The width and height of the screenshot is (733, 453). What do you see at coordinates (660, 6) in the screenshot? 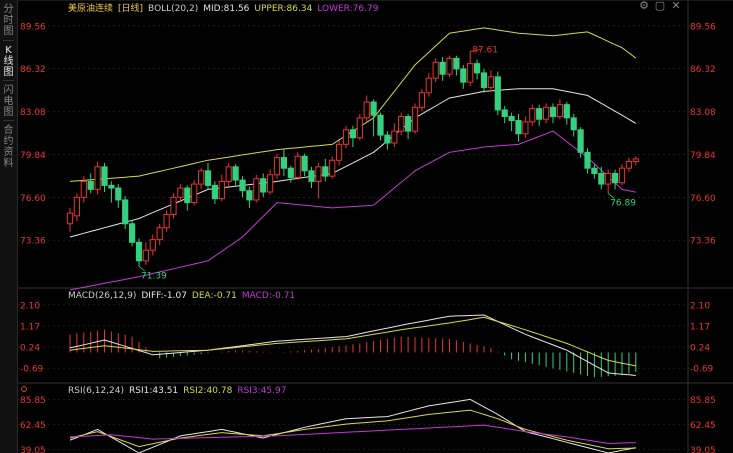
I see `window-icon: ▢` at bounding box center [660, 6].